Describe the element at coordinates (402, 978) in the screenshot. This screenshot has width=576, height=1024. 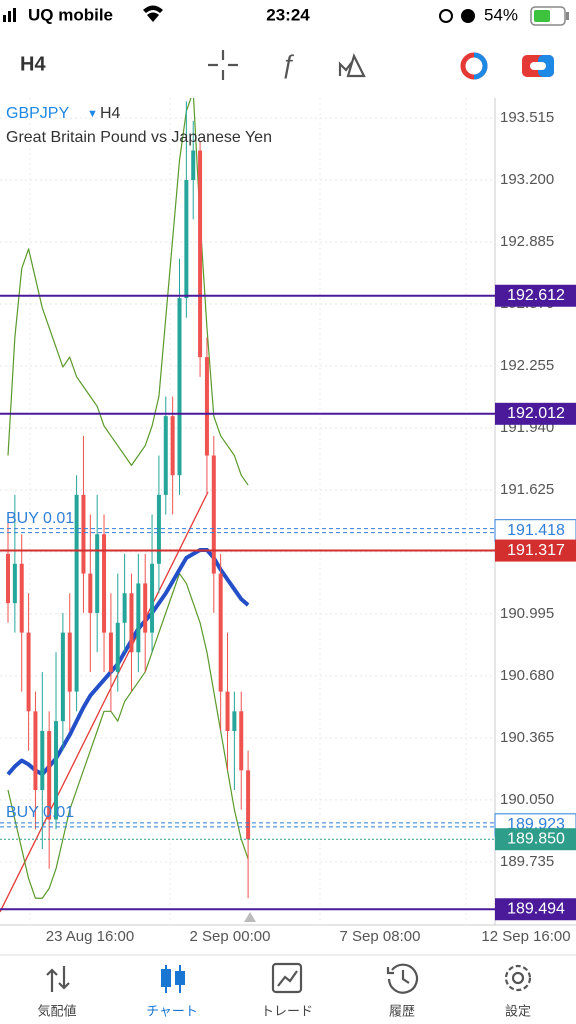
I see `history-icon` at that location.